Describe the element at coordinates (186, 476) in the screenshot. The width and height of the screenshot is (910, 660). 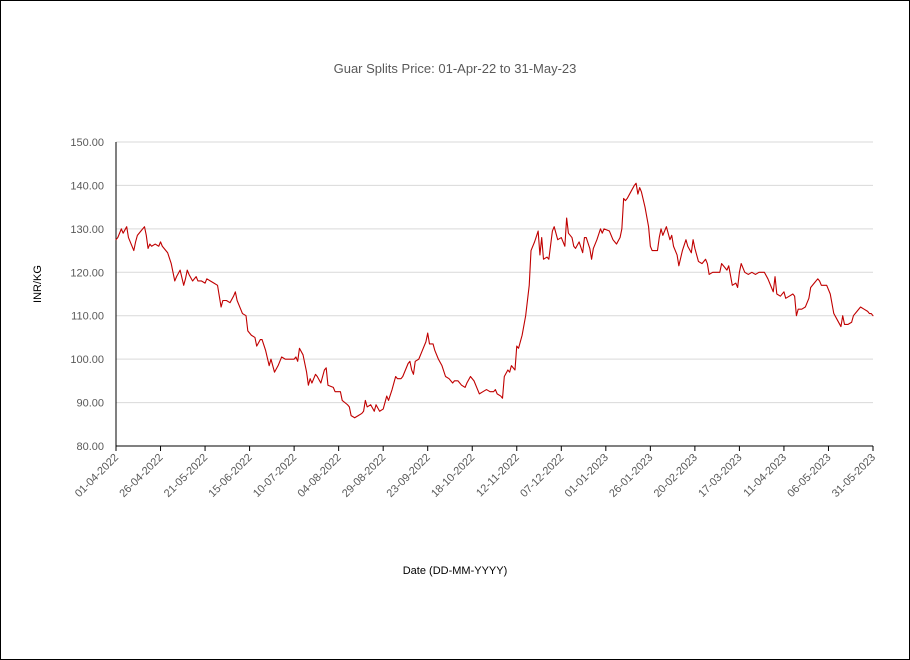
I see `x-tick-label: 21-05-2022` at that location.